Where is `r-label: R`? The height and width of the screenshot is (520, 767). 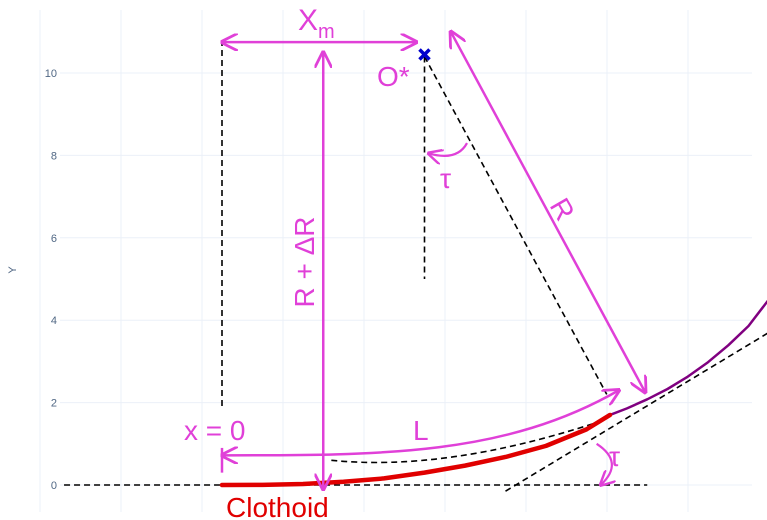 r-label: R is located at coordinates (562, 209).